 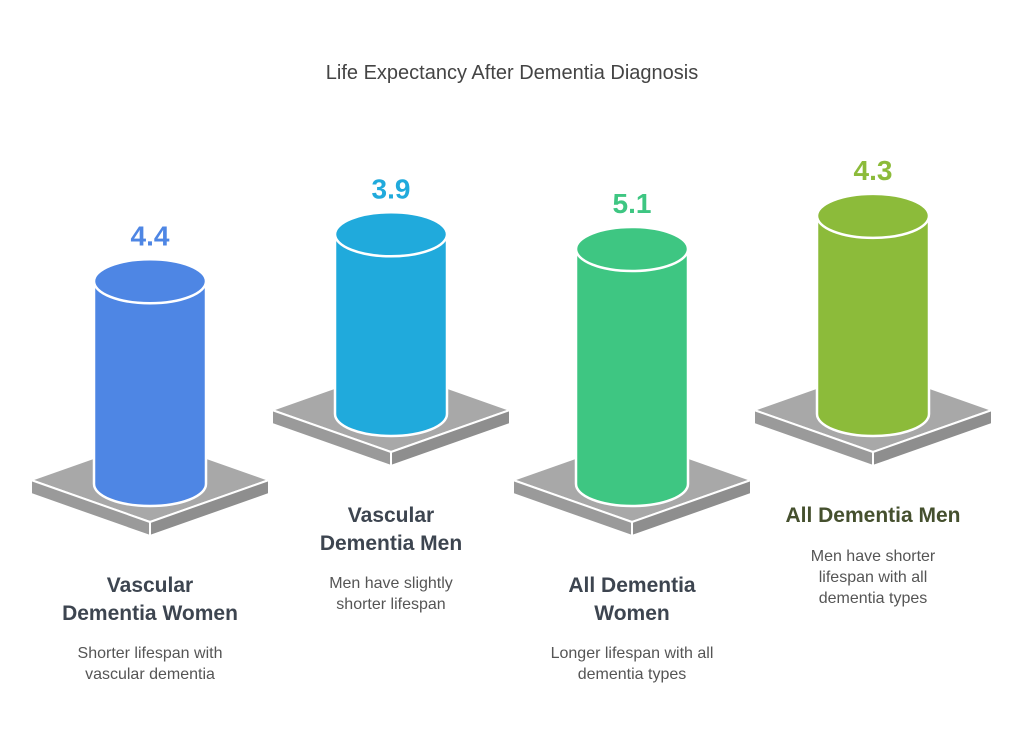 What do you see at coordinates (632, 585) in the screenshot?
I see `category-label-line: All Dementia` at bounding box center [632, 585].